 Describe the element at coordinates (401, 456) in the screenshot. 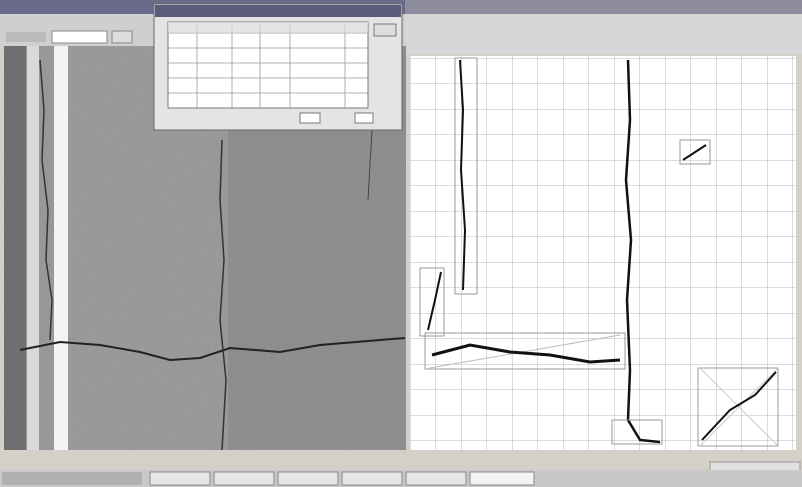

I see `status-bar` at that location.